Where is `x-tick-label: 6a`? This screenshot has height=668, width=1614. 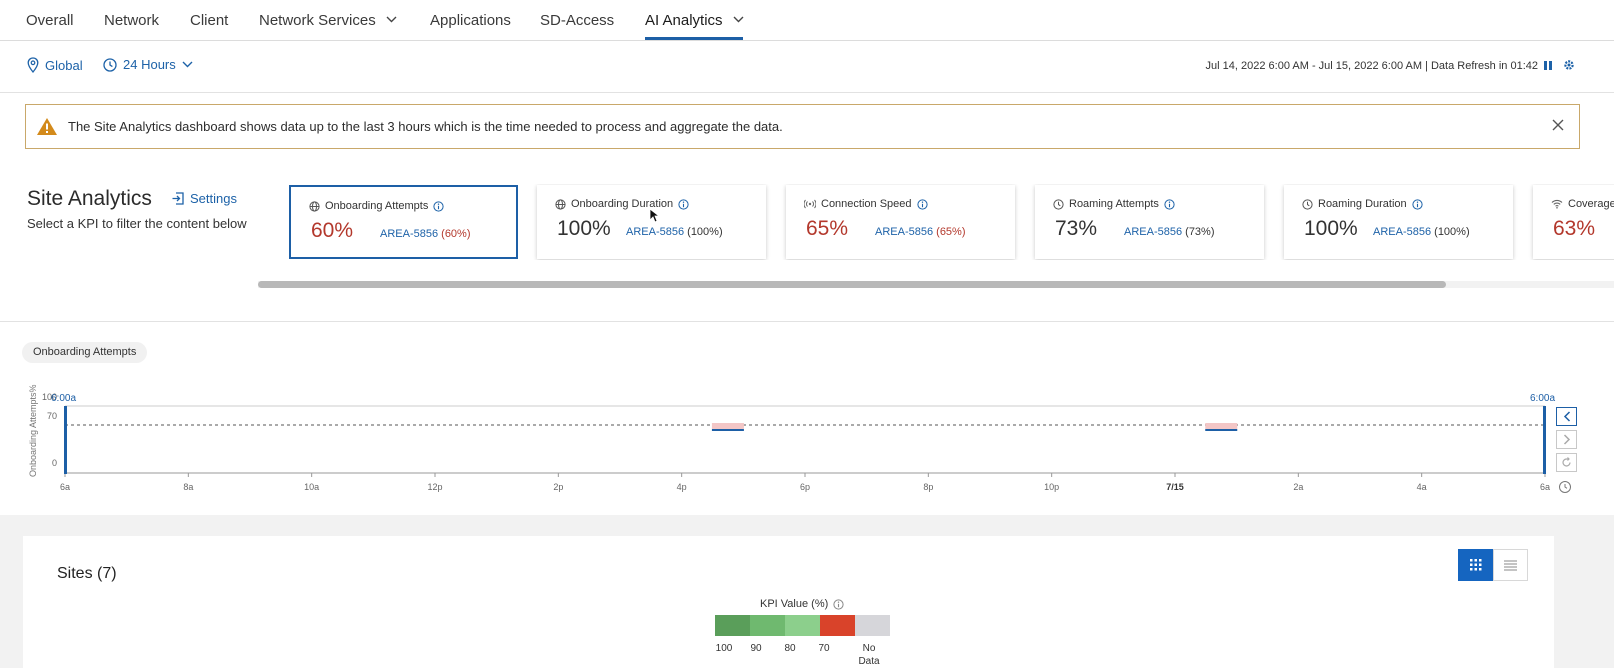
x-tick-label: 6a is located at coordinates (1545, 487).